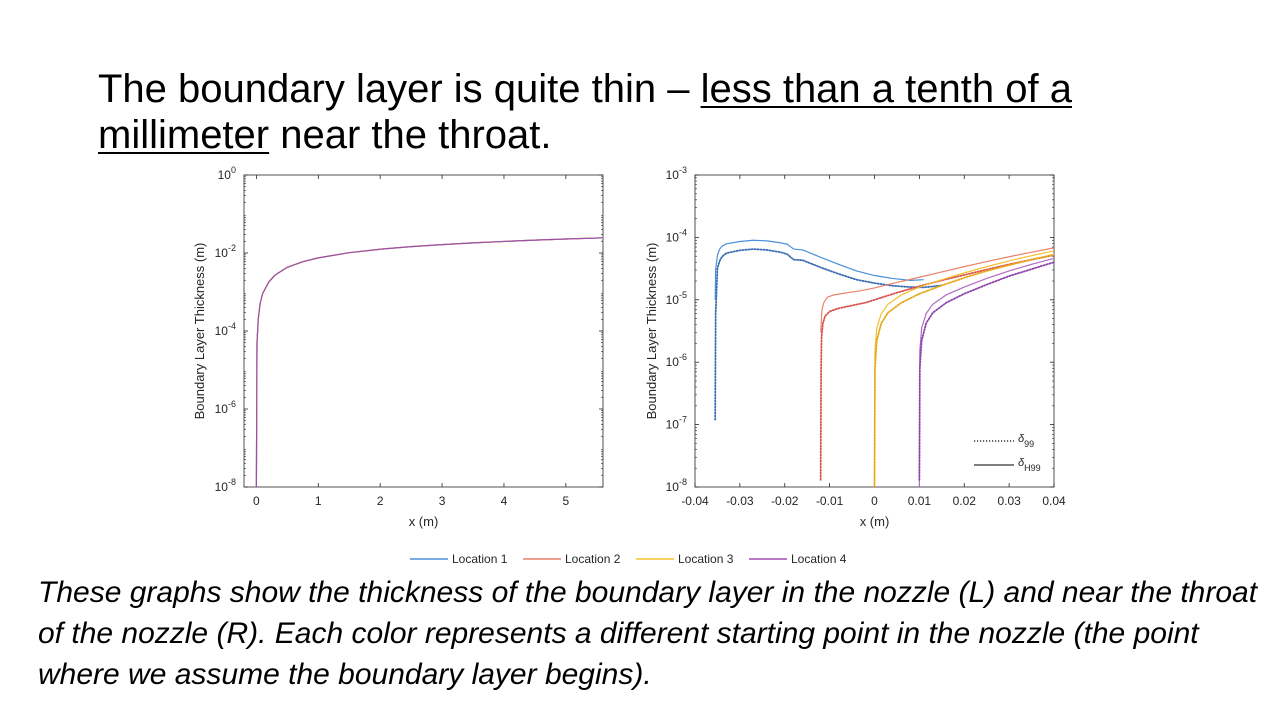 The height and width of the screenshot is (720, 1280). What do you see at coordinates (199, 331) in the screenshot?
I see `left-y-axis-label: Boundary Layer Thickness (m)` at bounding box center [199, 331].